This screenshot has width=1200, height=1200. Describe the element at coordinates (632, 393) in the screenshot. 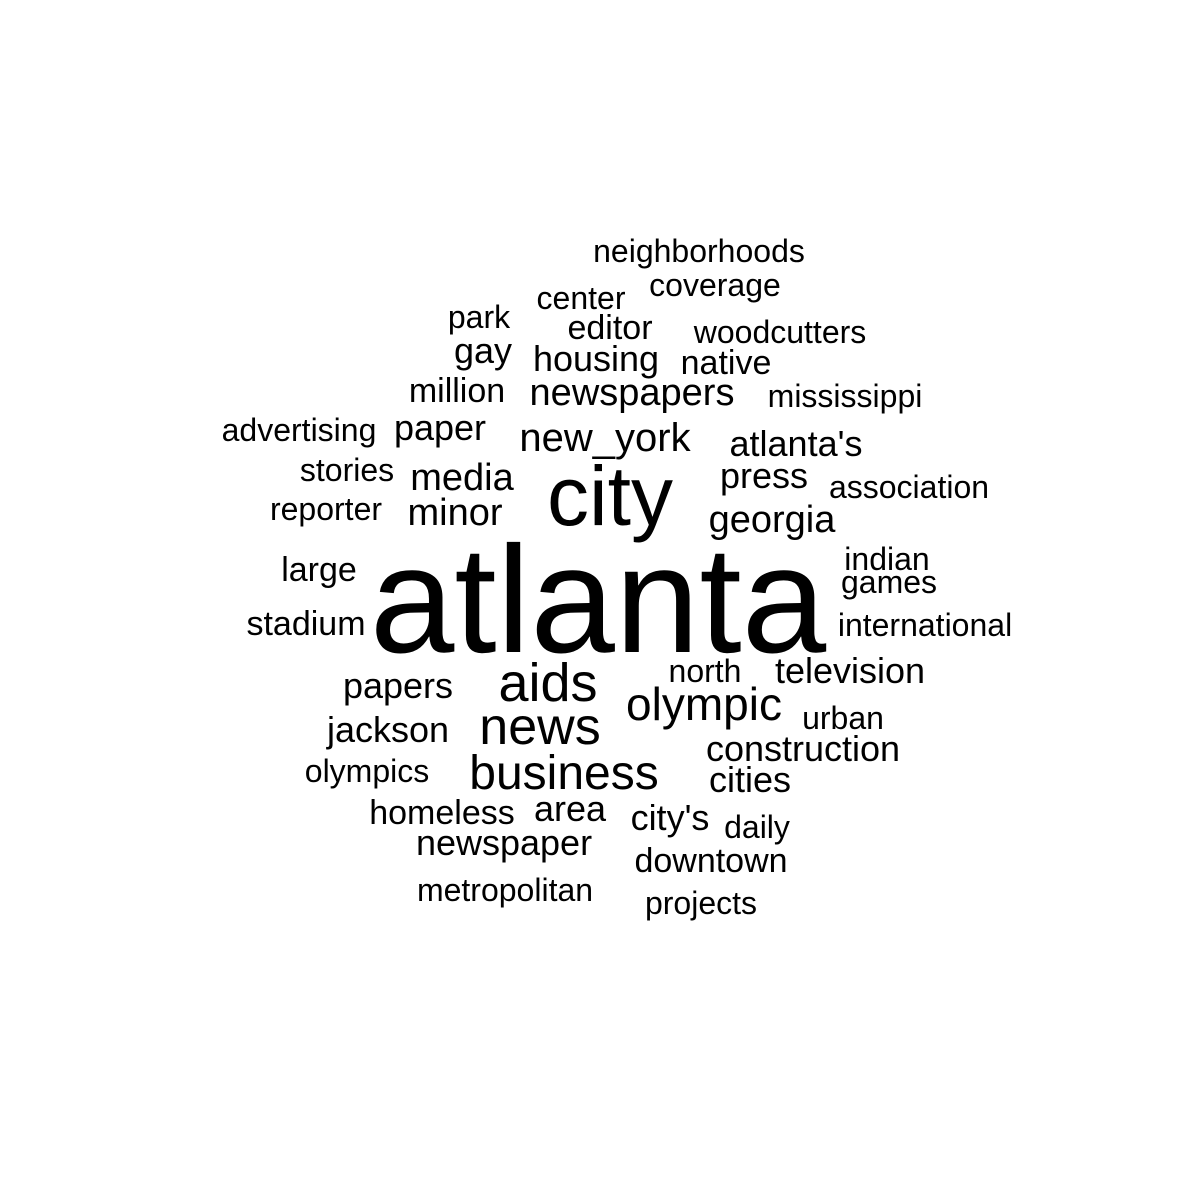

I see `word-newspapers: newspapers` at that location.